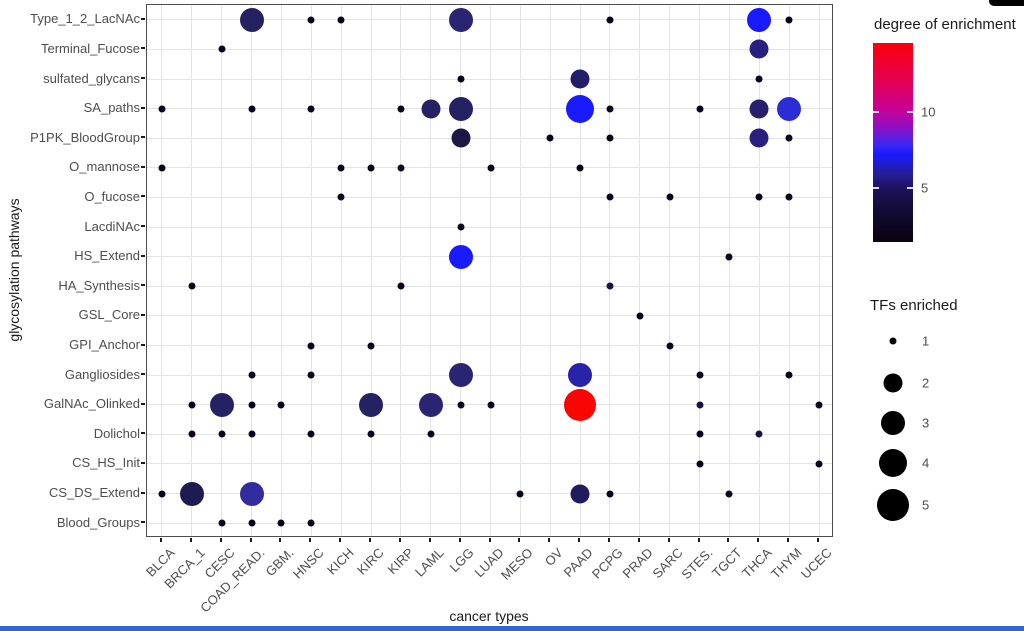  What do you see at coordinates (926, 463) in the screenshot?
I see `size-legend-label: 4` at bounding box center [926, 463].